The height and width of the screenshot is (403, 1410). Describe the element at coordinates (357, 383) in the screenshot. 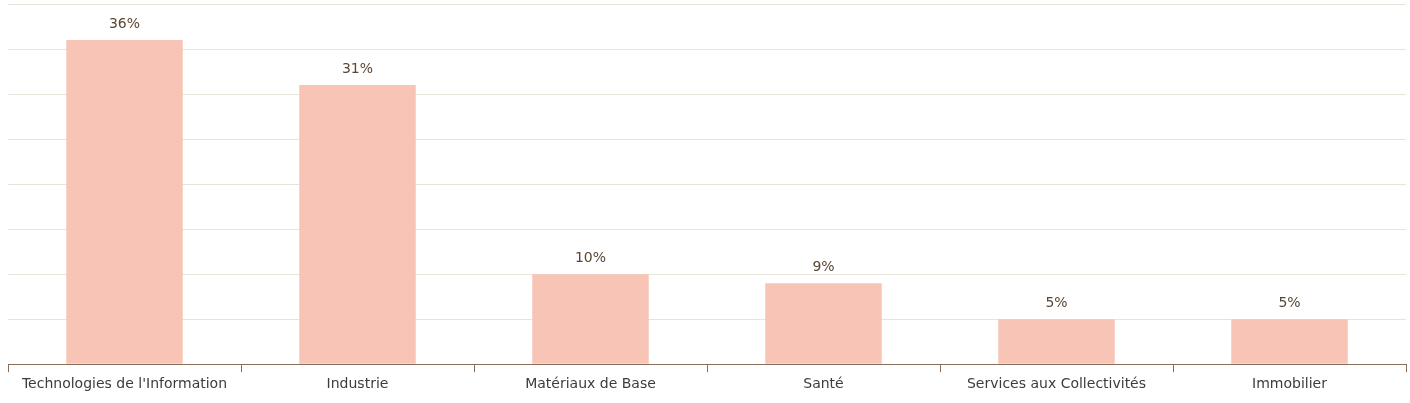

I see `x-tick-label: Industrie` at that location.